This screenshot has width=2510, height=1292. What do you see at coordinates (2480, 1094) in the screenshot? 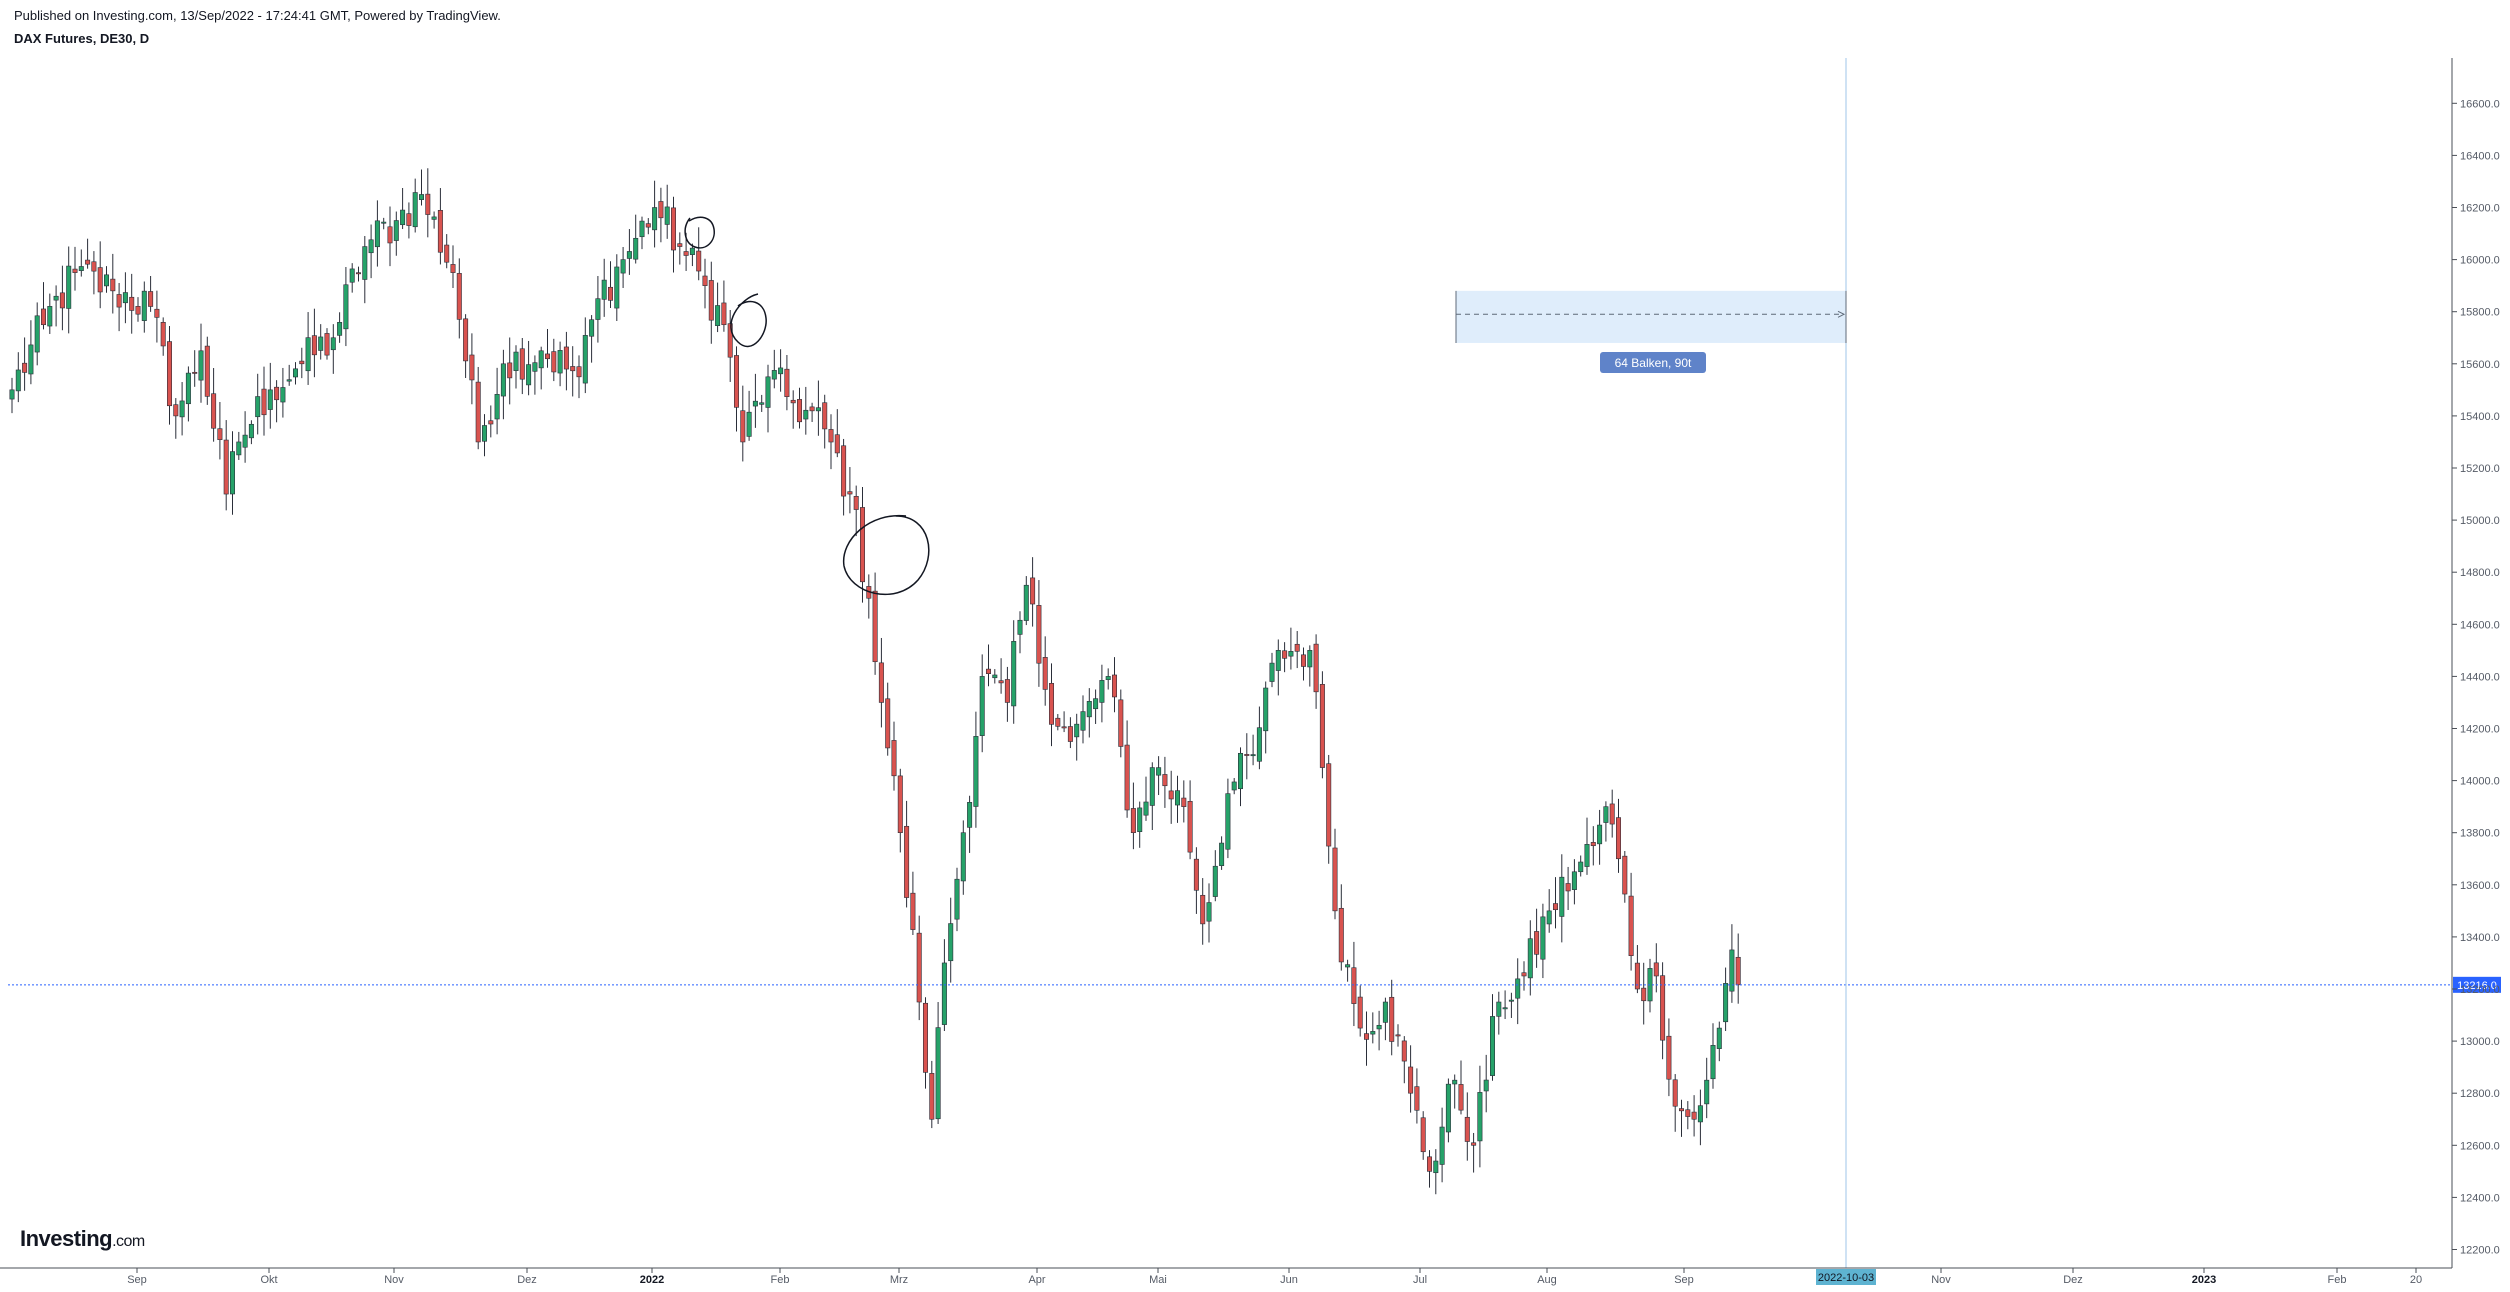
I see `y-tick-label: 12800.0` at bounding box center [2480, 1094].